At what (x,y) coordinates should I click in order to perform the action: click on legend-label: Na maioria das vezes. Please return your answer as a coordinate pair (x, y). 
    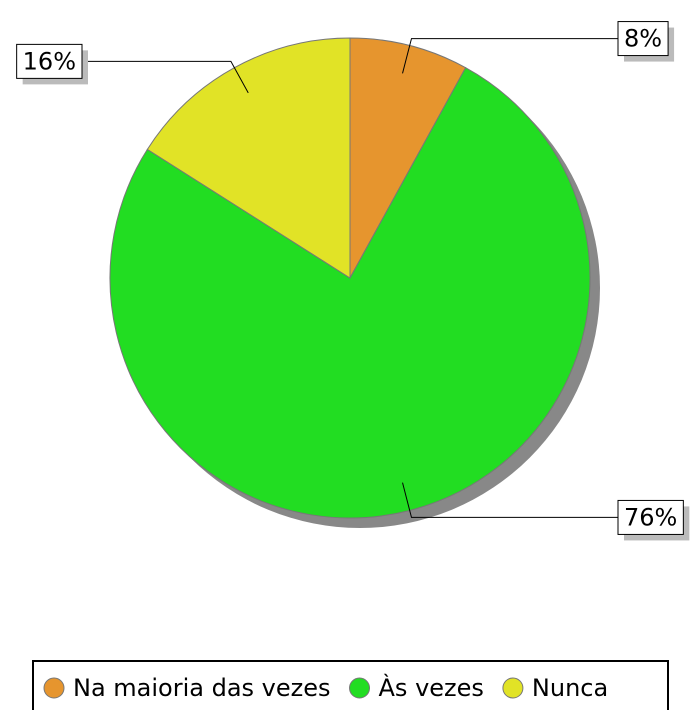
    Looking at the image, I should click on (202, 688).